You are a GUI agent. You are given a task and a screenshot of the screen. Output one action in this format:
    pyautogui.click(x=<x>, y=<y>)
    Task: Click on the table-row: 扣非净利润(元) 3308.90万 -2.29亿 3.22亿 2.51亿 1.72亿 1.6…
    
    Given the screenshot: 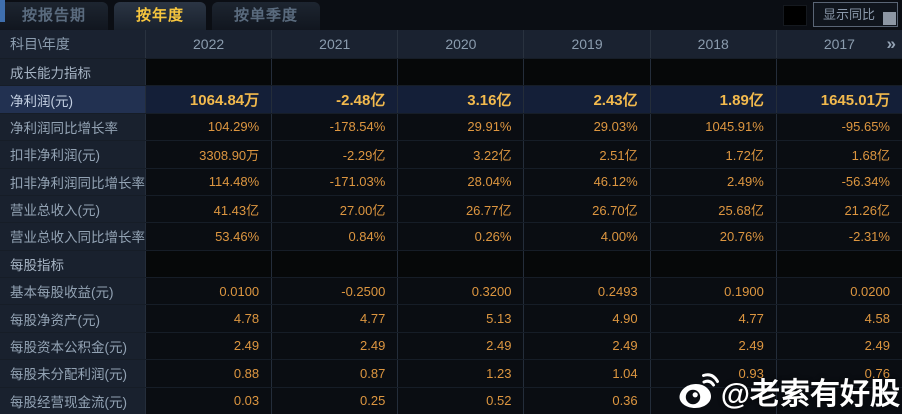 What is the action you would take?
    pyautogui.click(x=451, y=154)
    